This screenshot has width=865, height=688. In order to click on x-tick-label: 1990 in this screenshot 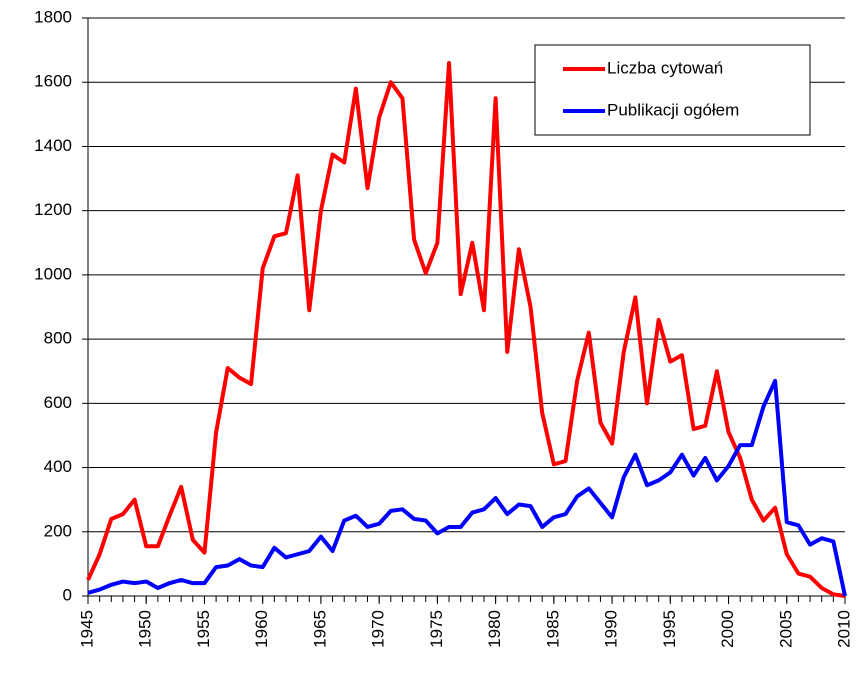, I will do `click(611, 629)`.